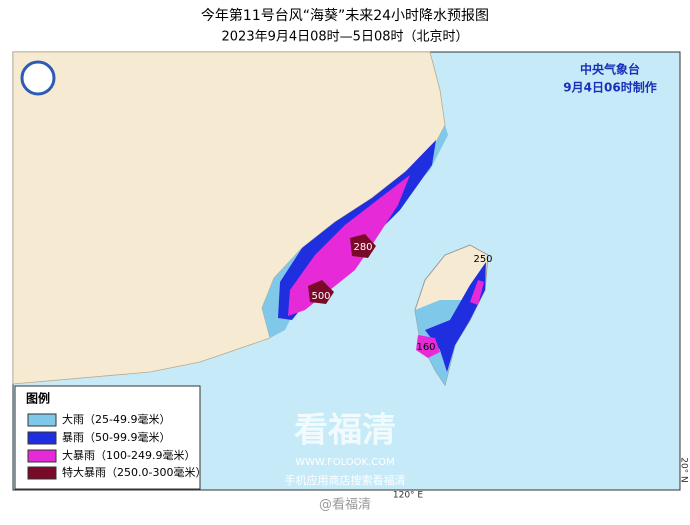  What do you see at coordinates (408, 496) in the screenshot?
I see `longitude-label: 120° E` at bounding box center [408, 496].